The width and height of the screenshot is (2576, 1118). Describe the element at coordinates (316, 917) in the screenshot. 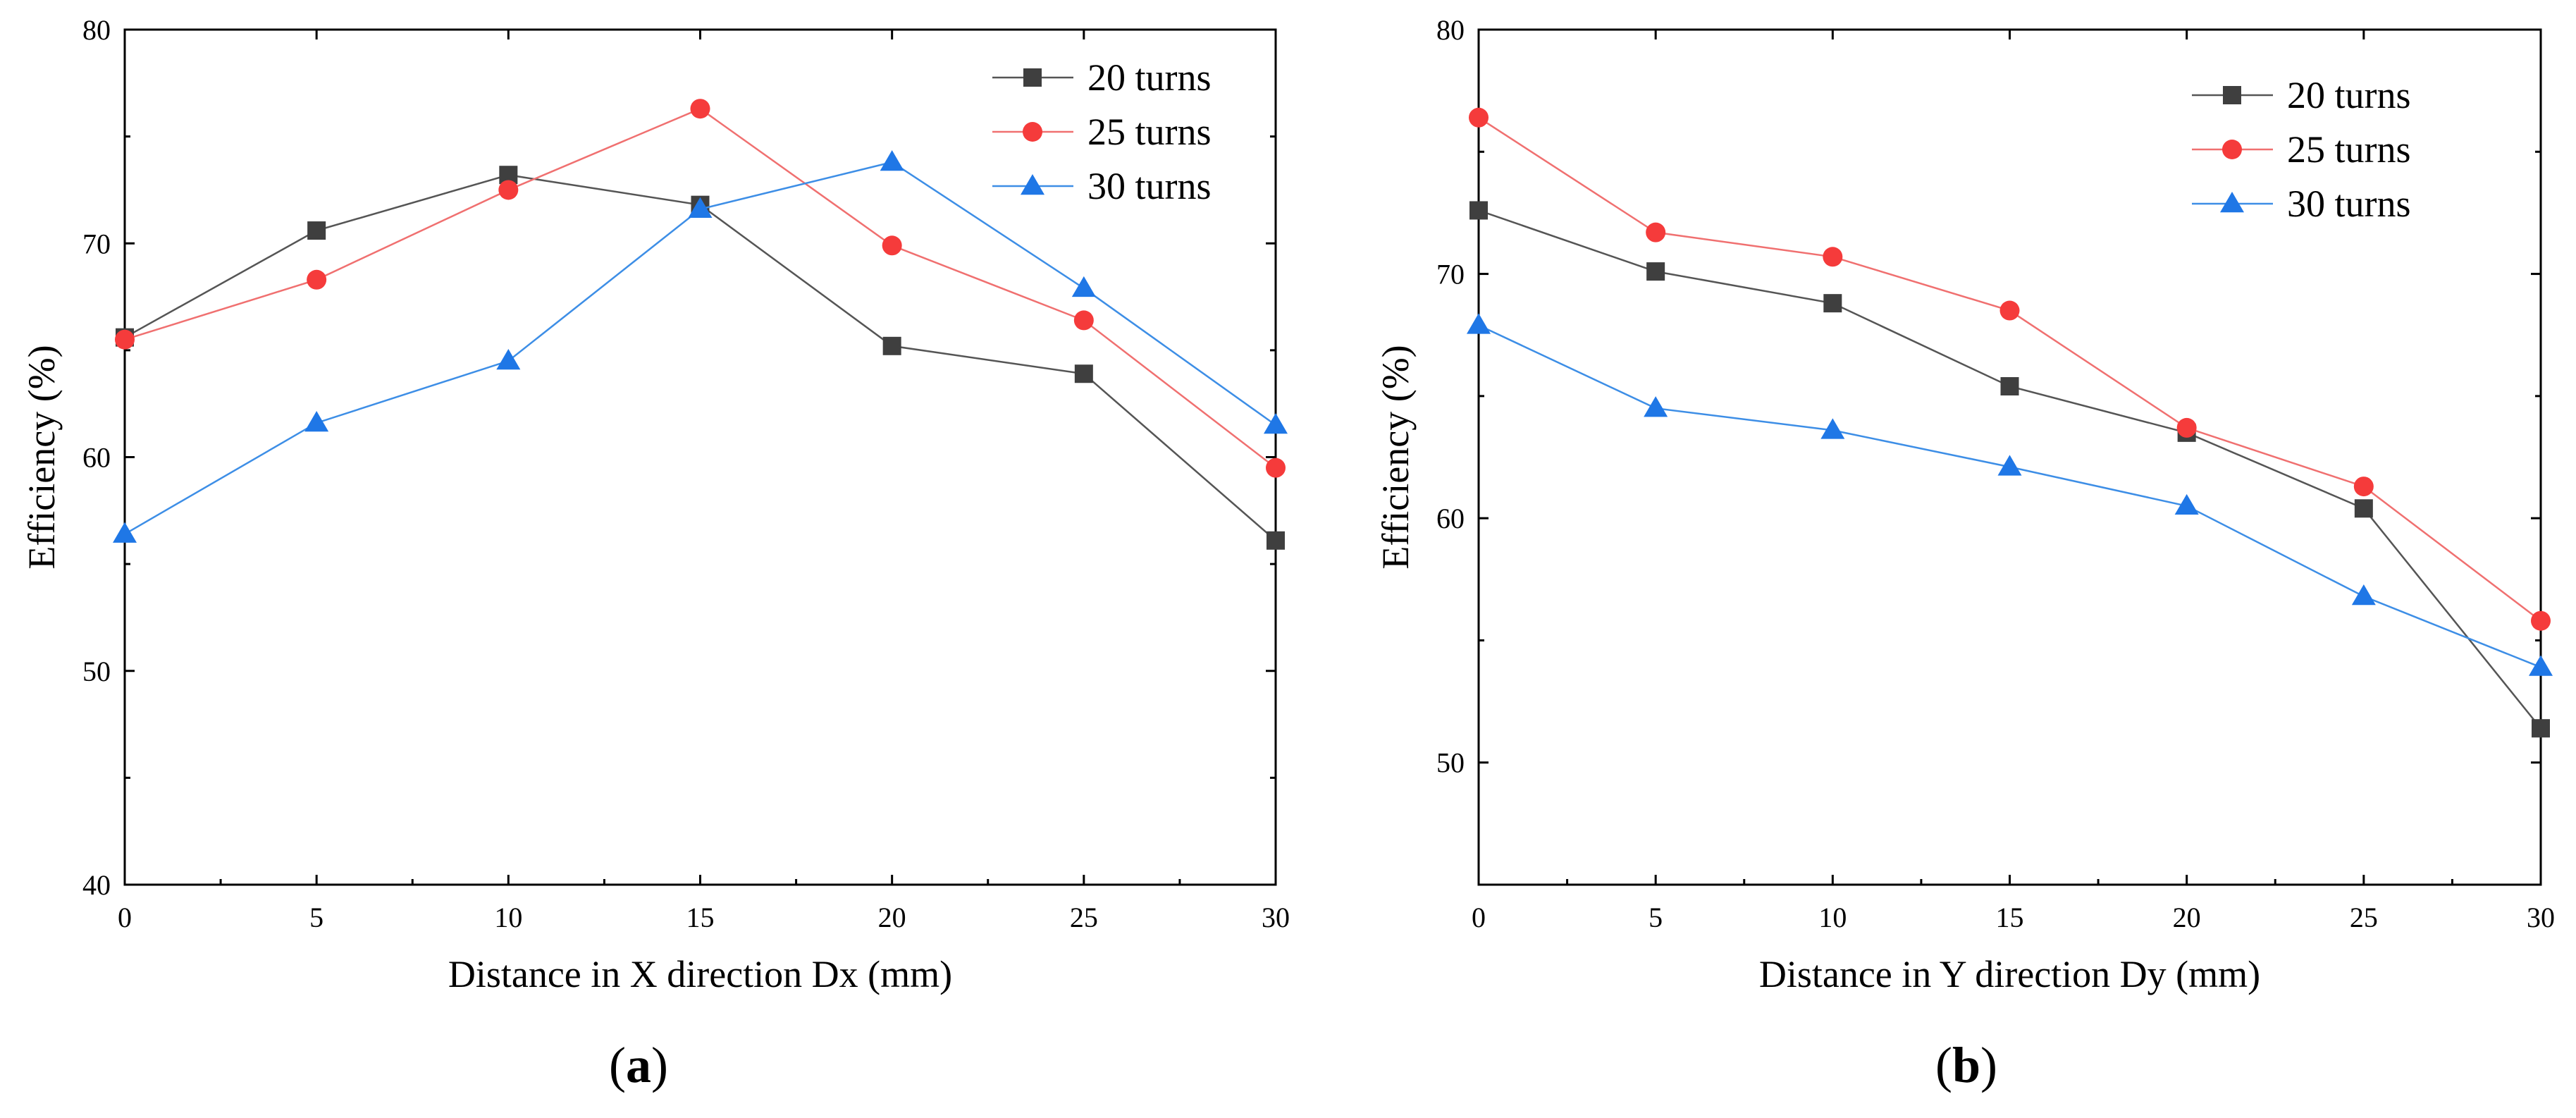

I see `chart-a-x-tick-label: 5` at that location.